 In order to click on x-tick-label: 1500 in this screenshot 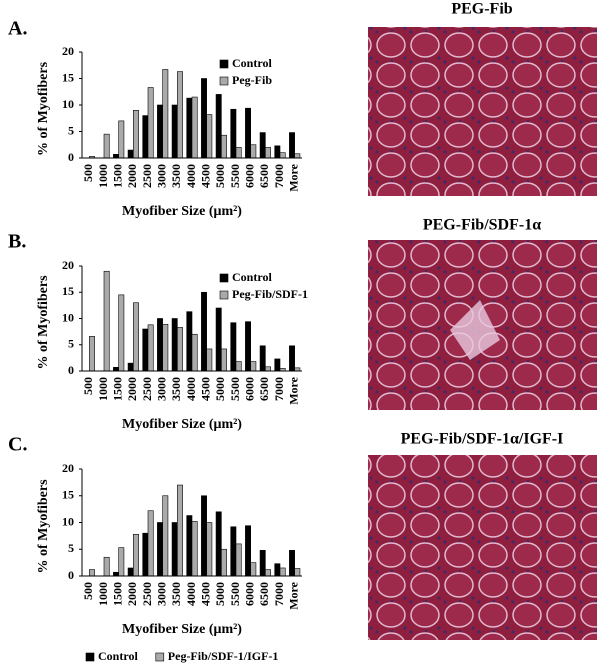, I will do `click(117, 176)`.